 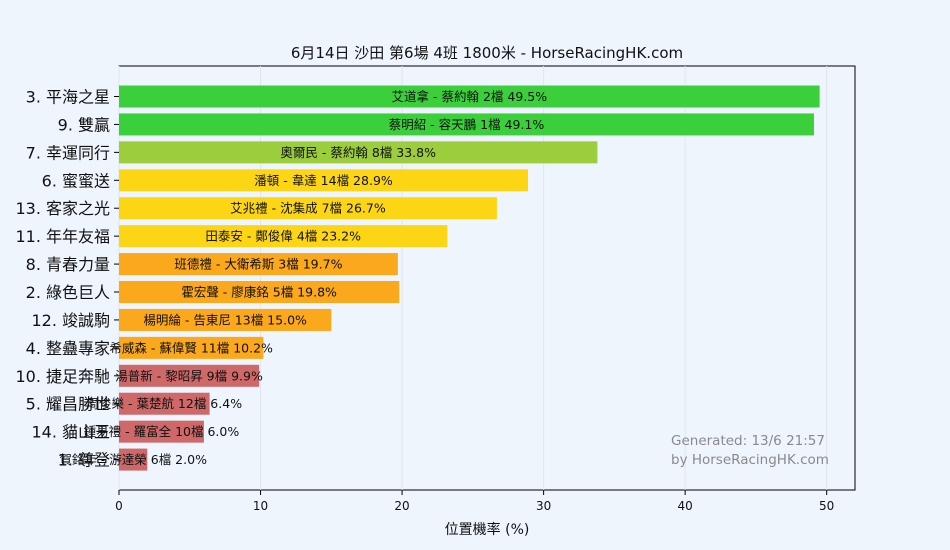 What do you see at coordinates (84, 124) in the screenshot?
I see `horse-label-1: 9. 雙贏` at bounding box center [84, 124].